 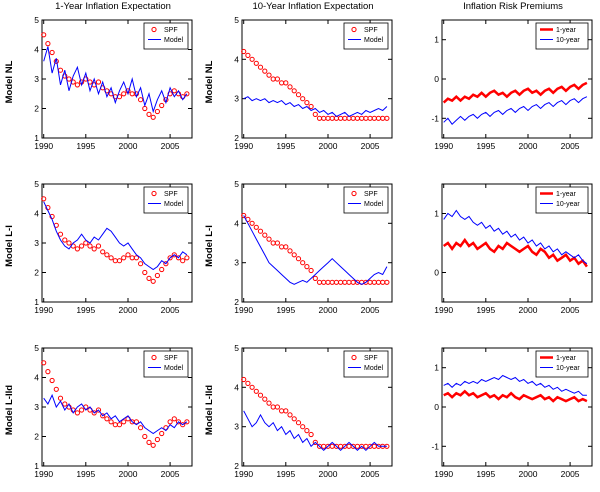 I want to click on y-tick-label: 2, so click(x=236, y=302).